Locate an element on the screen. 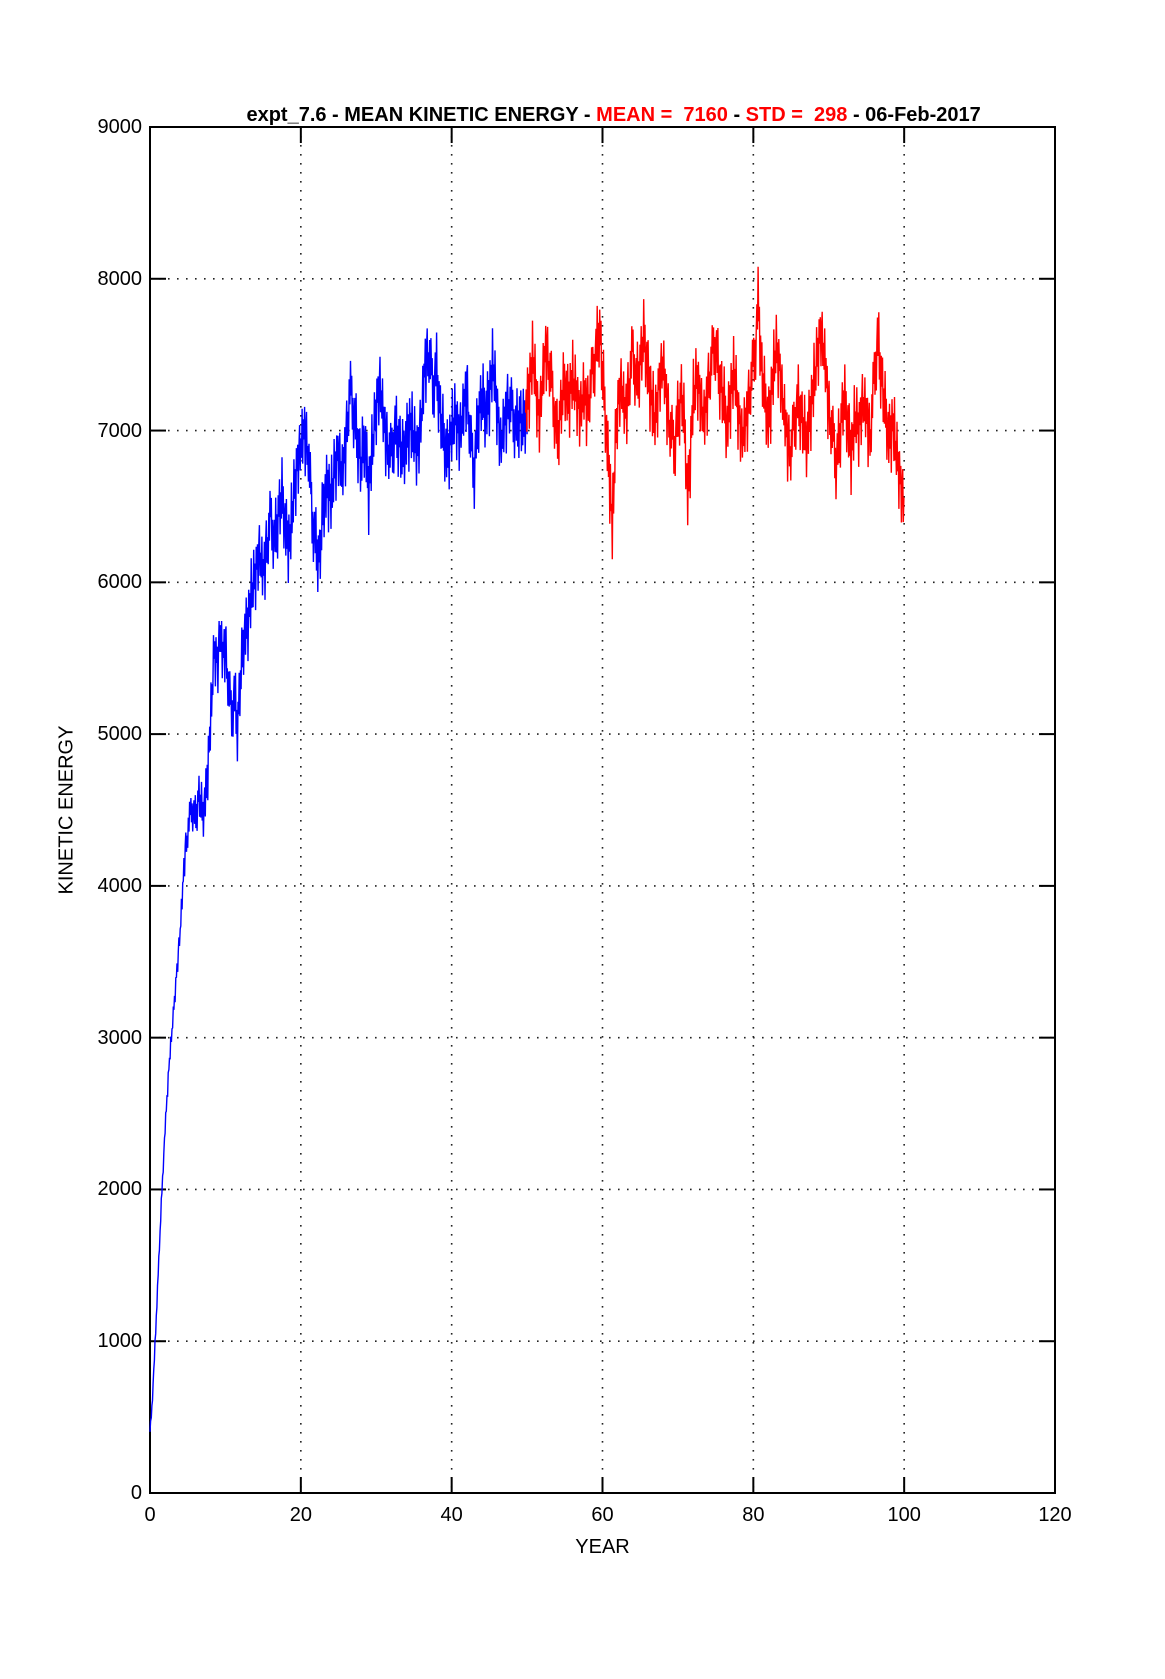  y-tick-label: 1000 is located at coordinates (120, 1341).